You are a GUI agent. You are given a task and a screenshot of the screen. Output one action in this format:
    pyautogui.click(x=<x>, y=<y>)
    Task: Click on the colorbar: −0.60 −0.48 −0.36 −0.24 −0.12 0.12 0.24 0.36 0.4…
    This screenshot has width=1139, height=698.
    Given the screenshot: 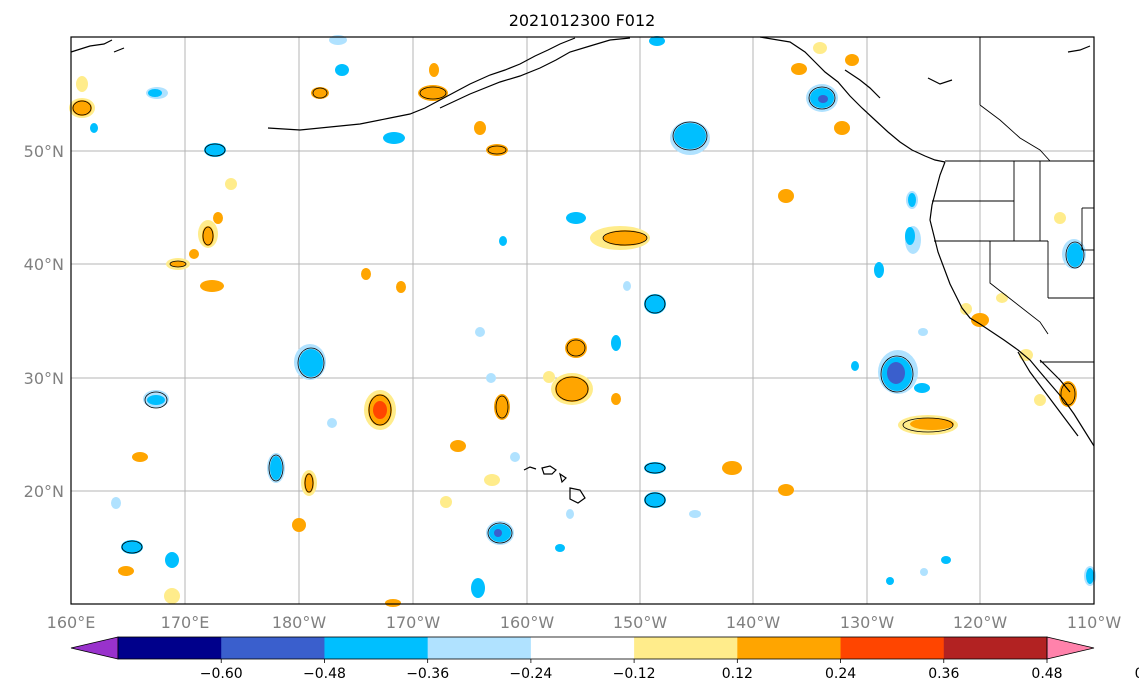 What is the action you would take?
    pyautogui.click(x=604, y=659)
    